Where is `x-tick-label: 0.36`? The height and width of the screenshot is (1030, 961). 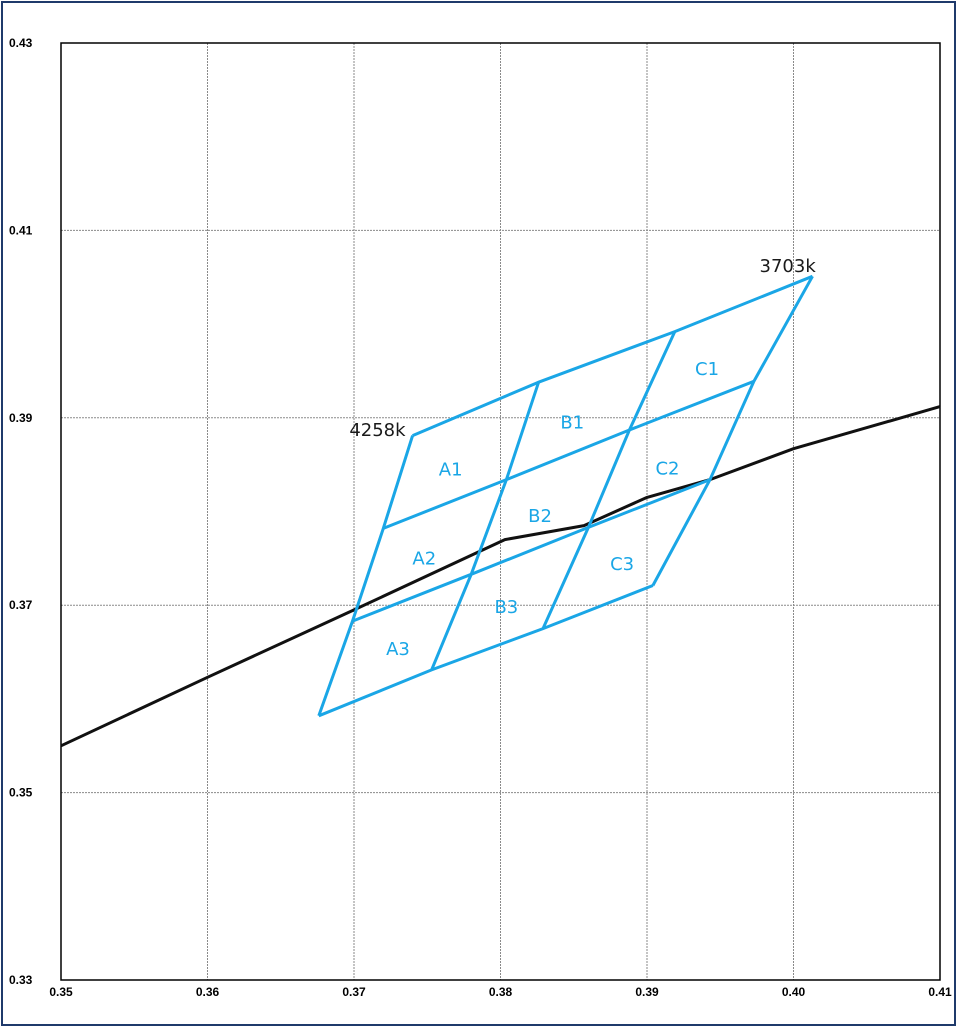 x-tick-label: 0.36 is located at coordinates (208, 992).